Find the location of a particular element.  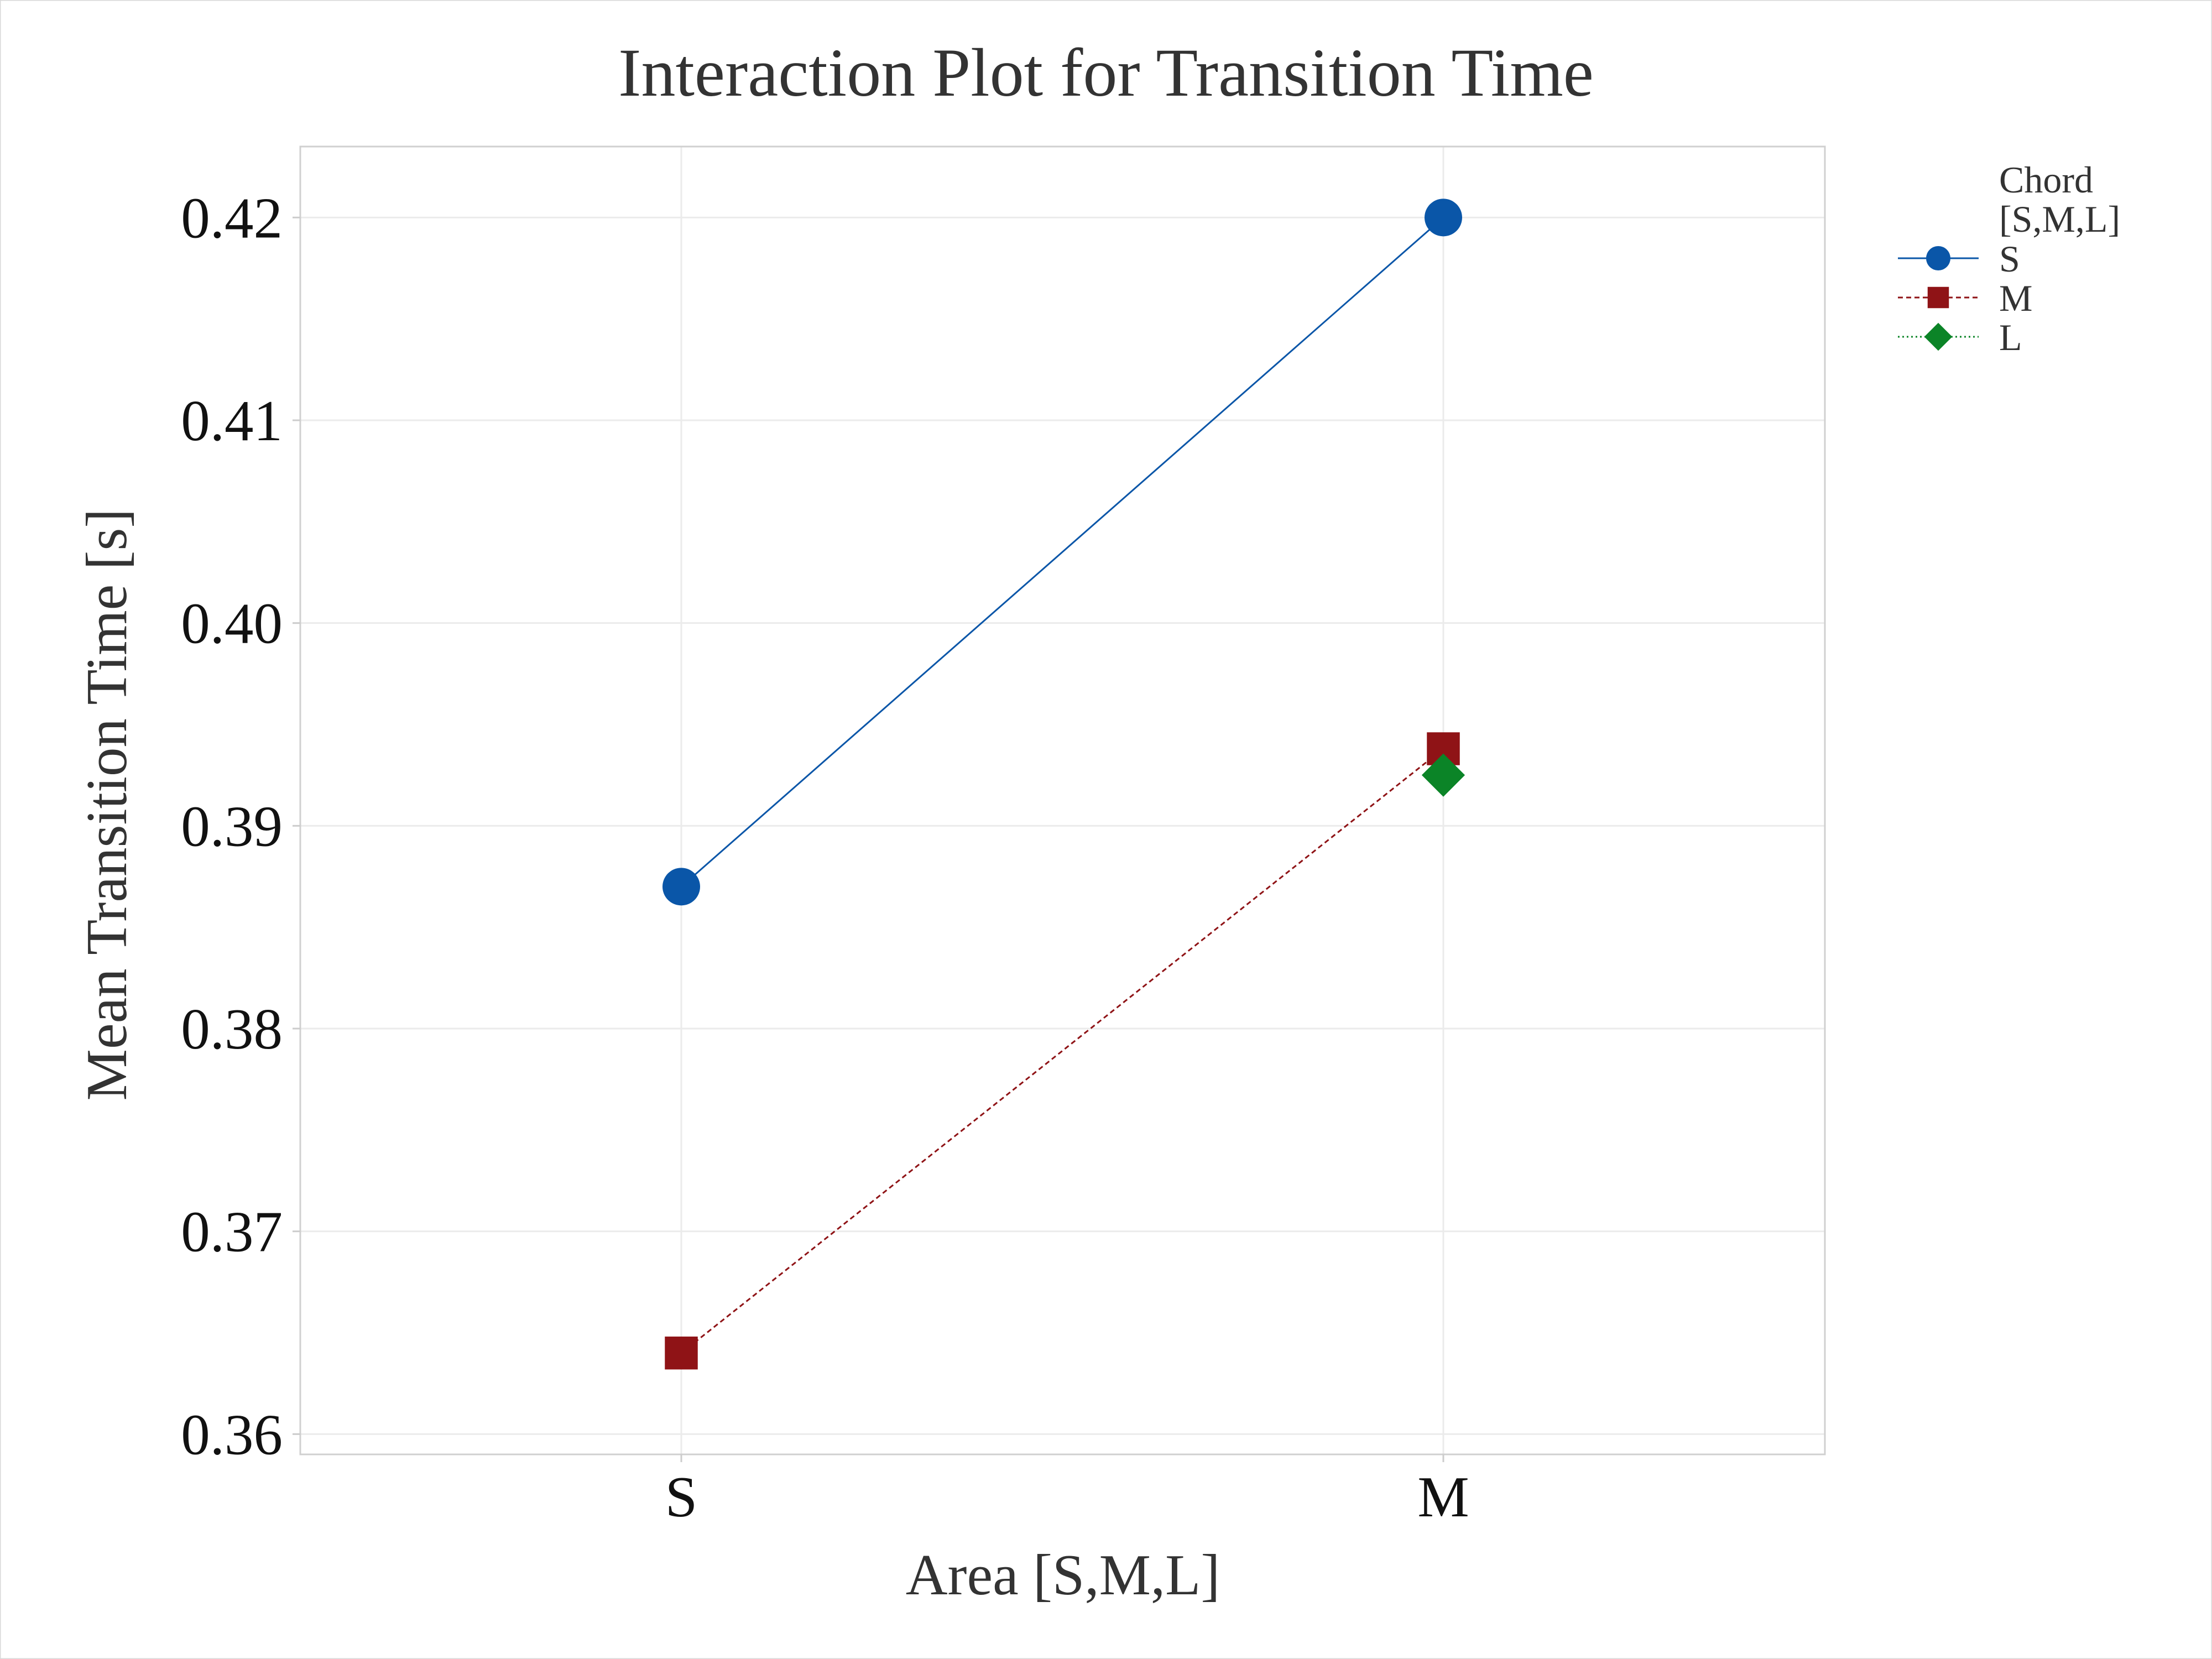

legend: Chord [S,M,L] SML is located at coordinates (2009, 259).